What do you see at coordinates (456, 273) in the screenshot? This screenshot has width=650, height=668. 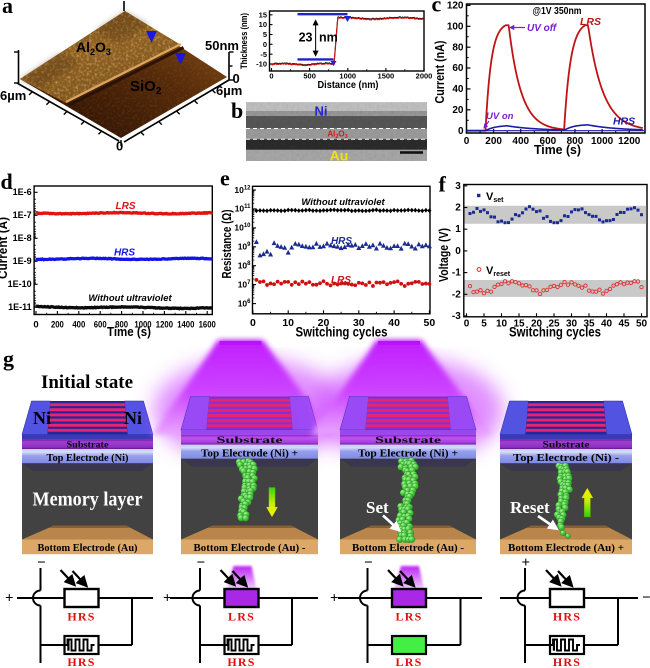 I see `svg-text: -1` at bounding box center [456, 273].